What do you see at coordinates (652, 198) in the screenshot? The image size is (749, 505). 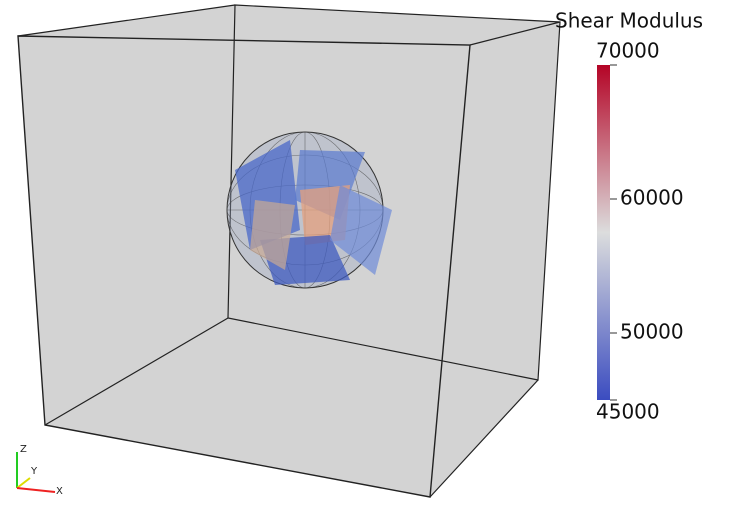 I see `color-bar-label: 60000` at bounding box center [652, 198].